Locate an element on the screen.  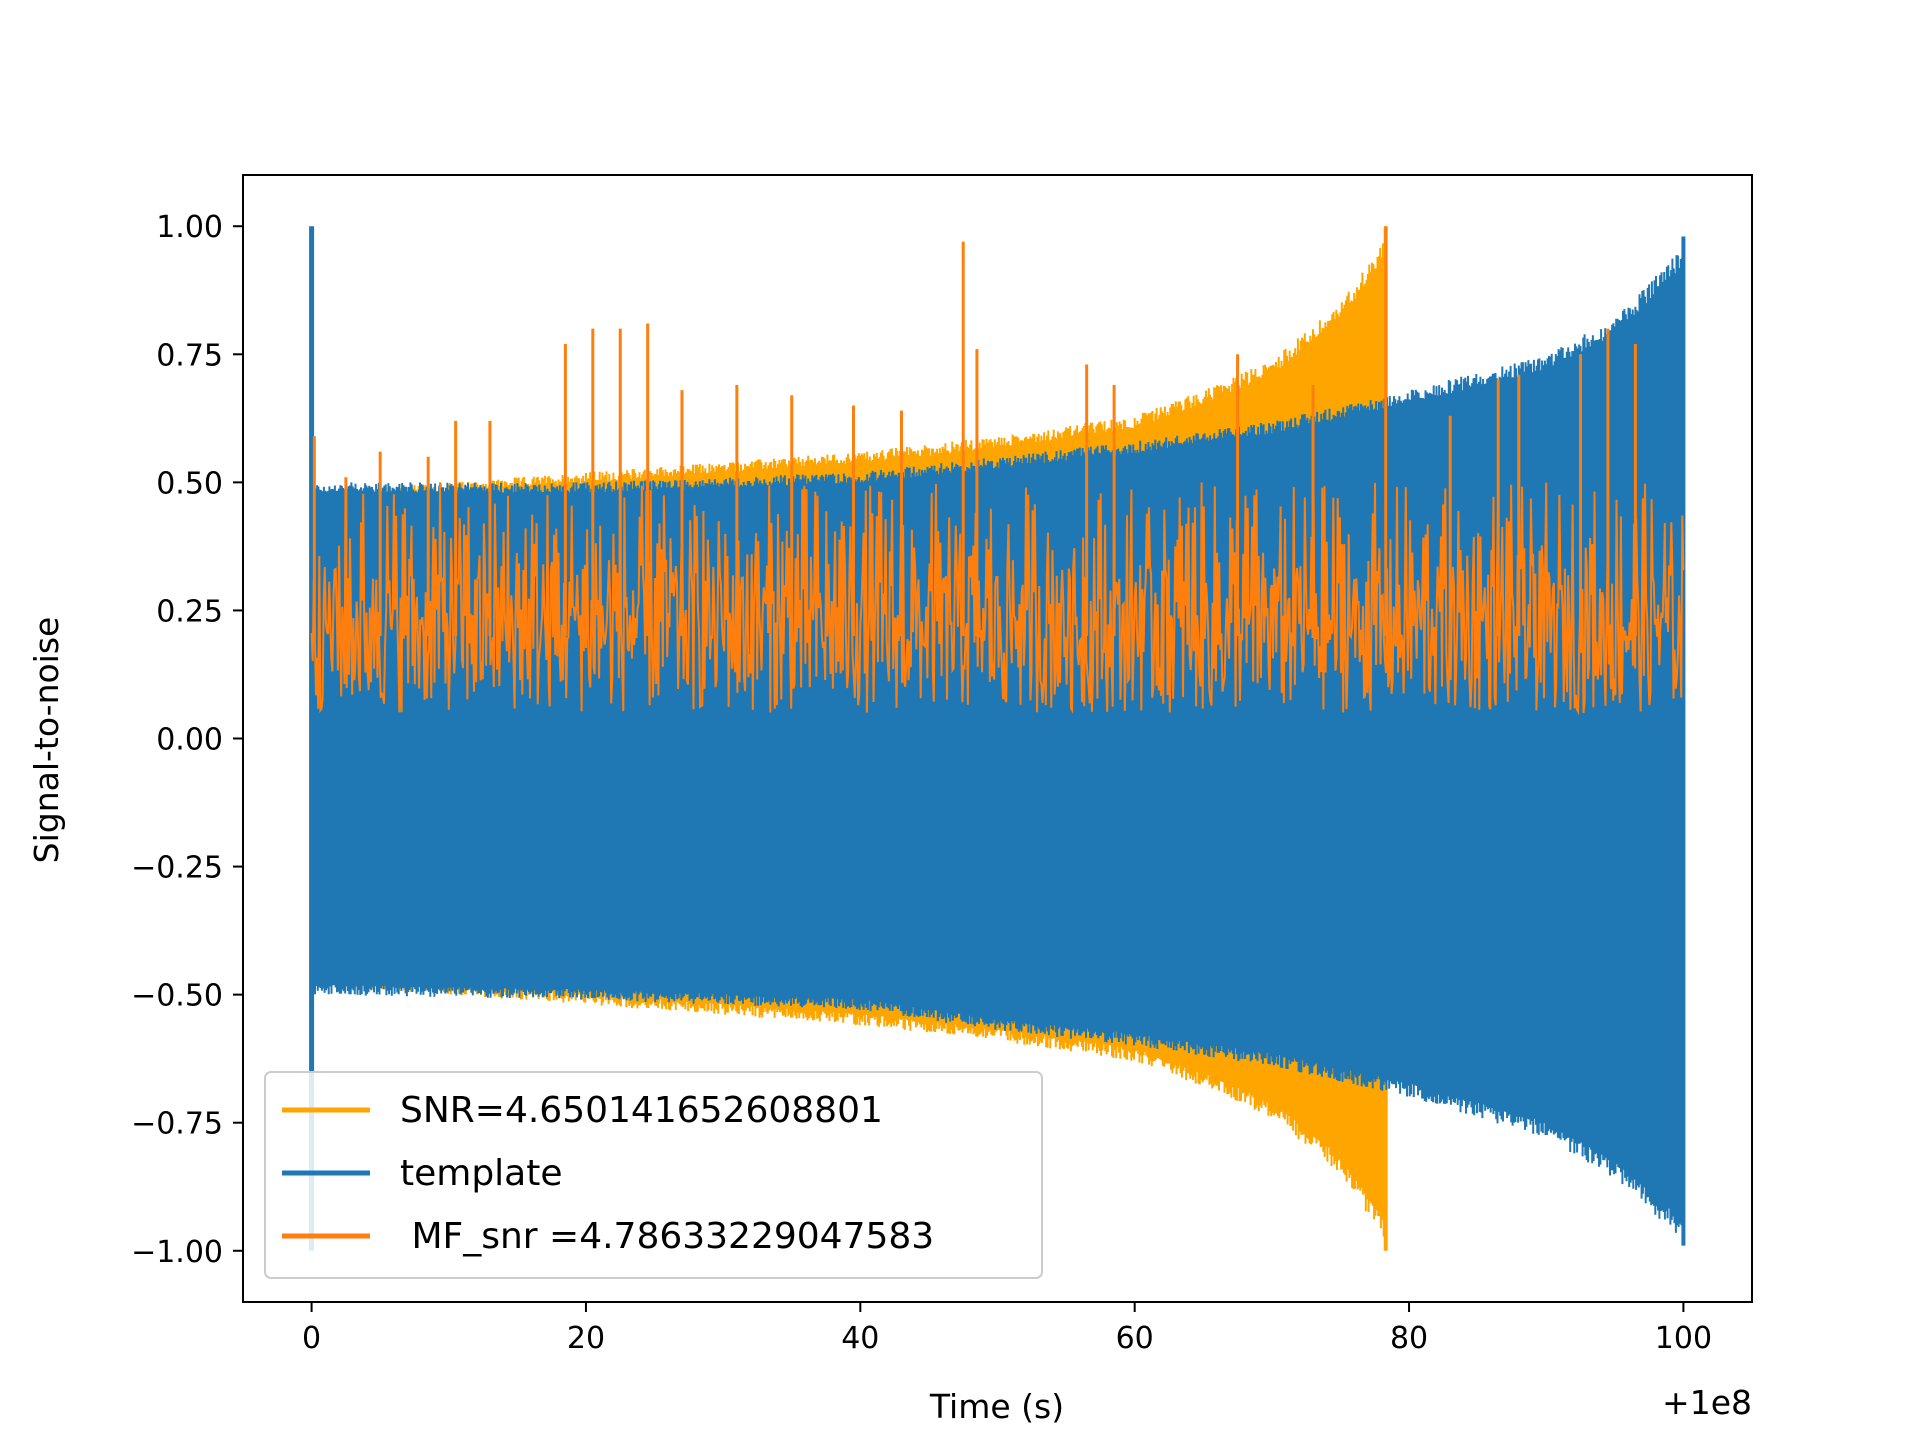
y-tick-label: 0.75 is located at coordinates (189, 355).